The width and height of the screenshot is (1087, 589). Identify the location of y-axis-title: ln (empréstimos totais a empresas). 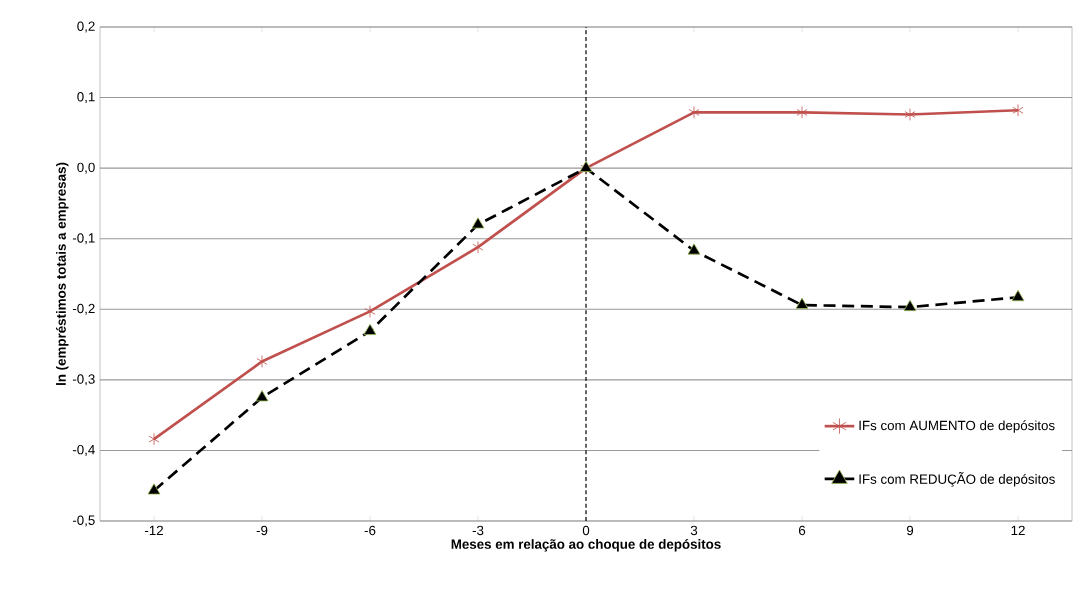
(62, 273).